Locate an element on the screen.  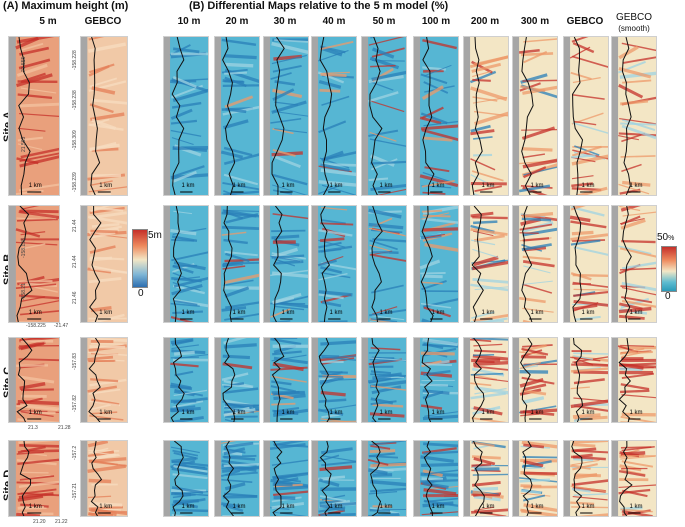
tick-b-lon-1: -158.198 is located at coordinates (24, 248).